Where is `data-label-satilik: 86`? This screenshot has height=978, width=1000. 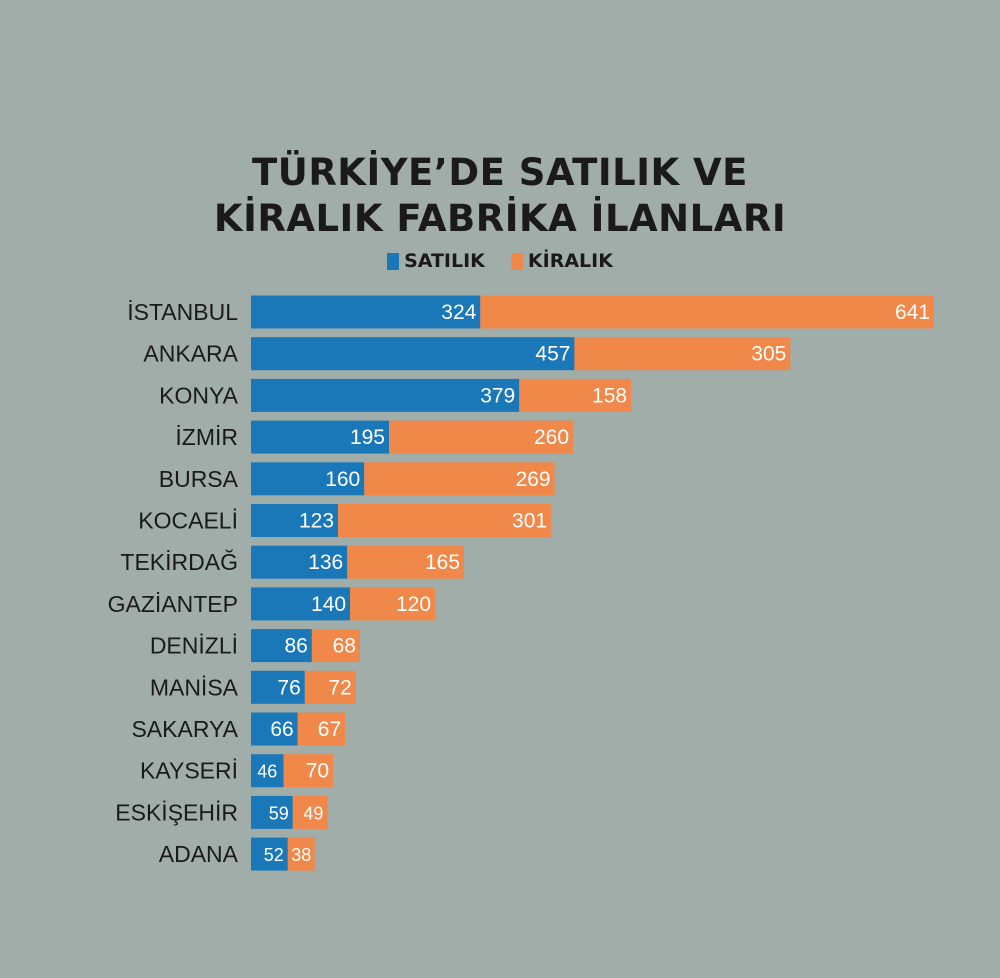 data-label-satilik: 86 is located at coordinates (296, 646).